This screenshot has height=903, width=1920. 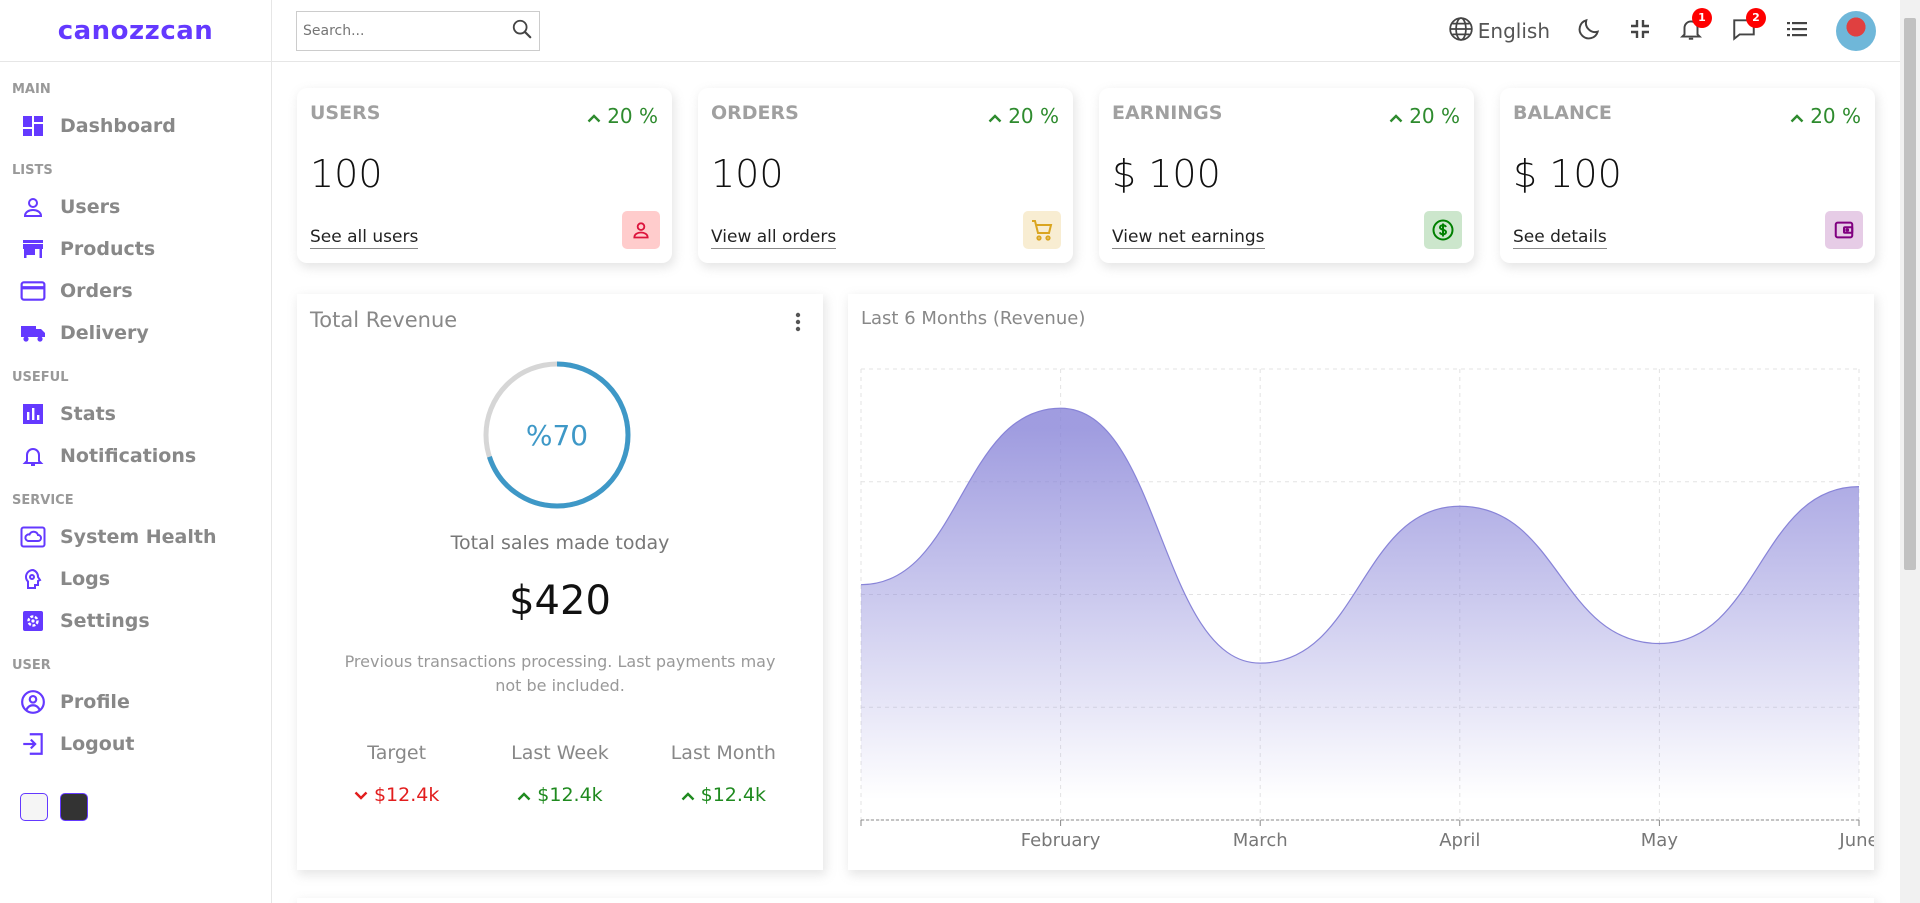 What do you see at coordinates (33, 207) in the screenshot?
I see `user-icon` at bounding box center [33, 207].